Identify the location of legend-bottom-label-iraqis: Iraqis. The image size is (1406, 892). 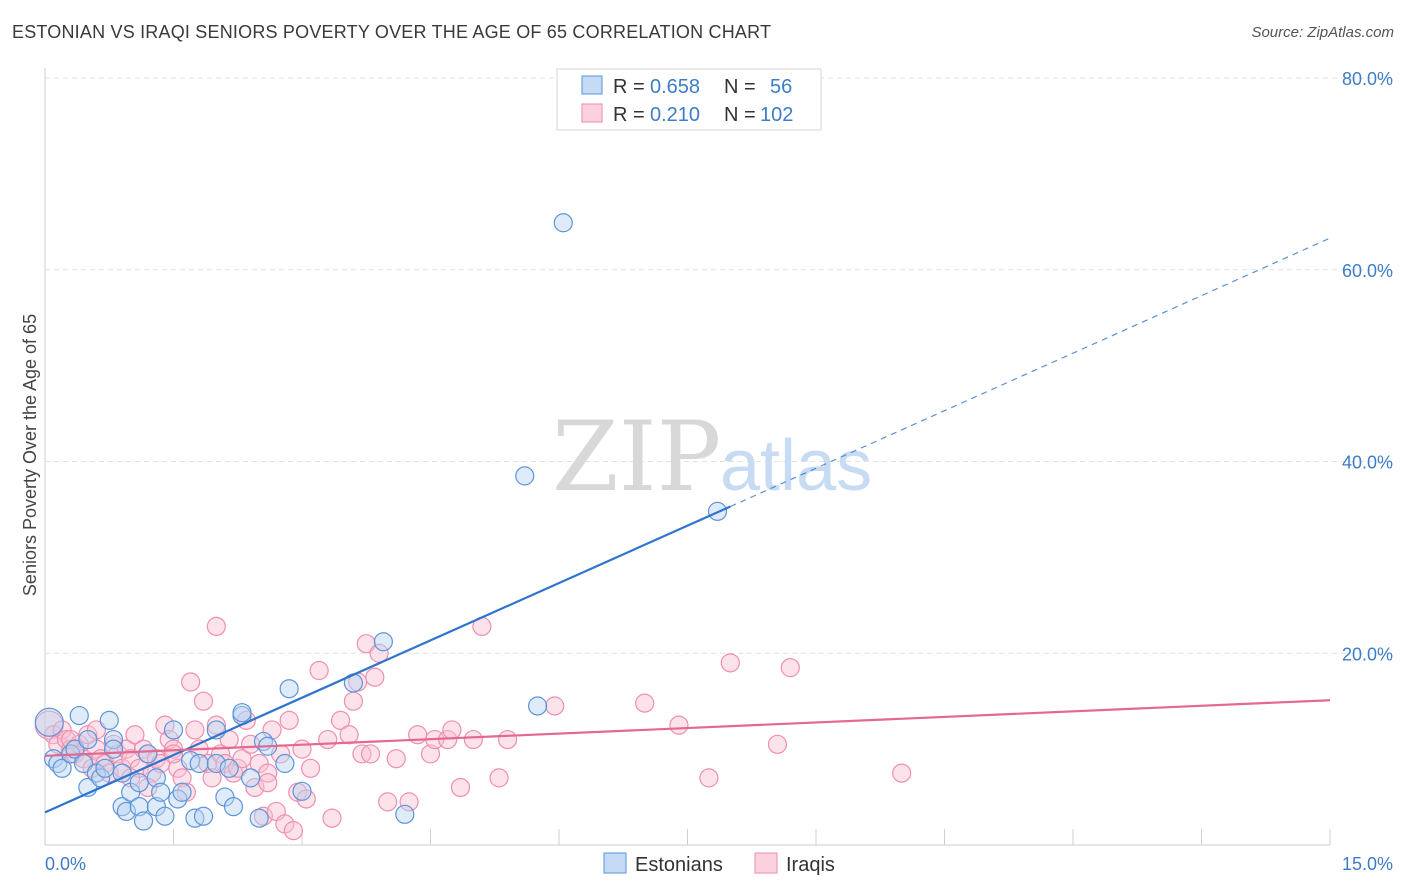
(810, 865).